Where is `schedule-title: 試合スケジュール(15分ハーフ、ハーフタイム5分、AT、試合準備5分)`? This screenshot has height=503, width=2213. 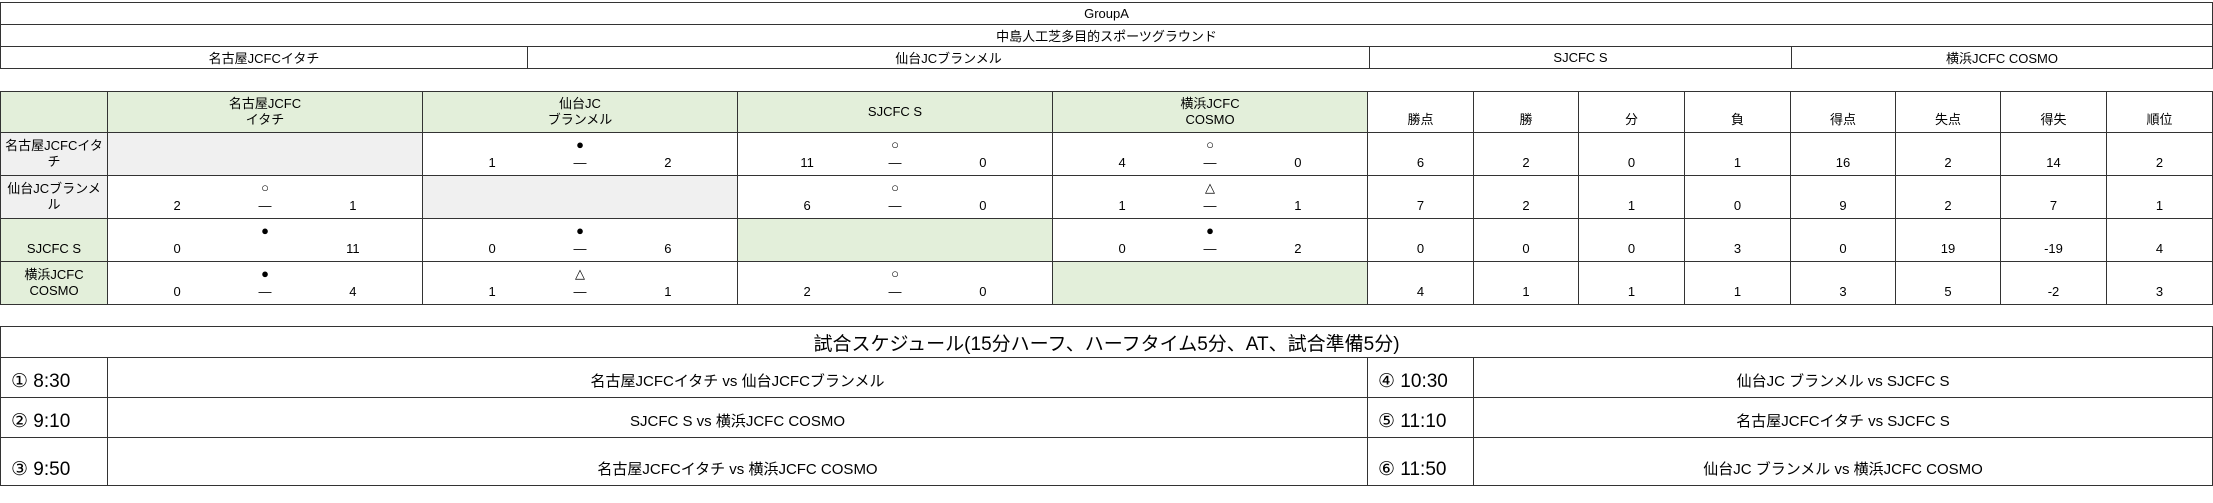 schedule-title: 試合スケジュール(15分ハーフ、ハーフタイム5分、AT、試合準備5分) is located at coordinates (1106, 342).